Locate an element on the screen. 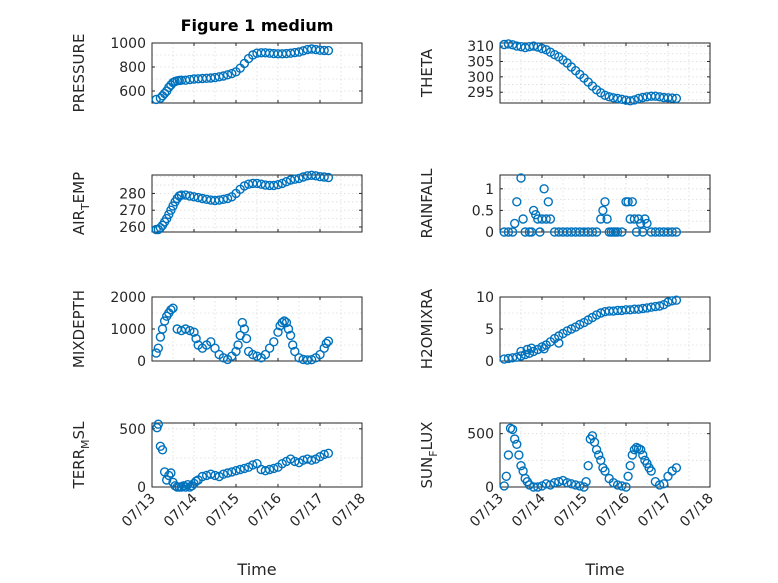  x-tick-label: 07/17 is located at coordinates (307, 511).